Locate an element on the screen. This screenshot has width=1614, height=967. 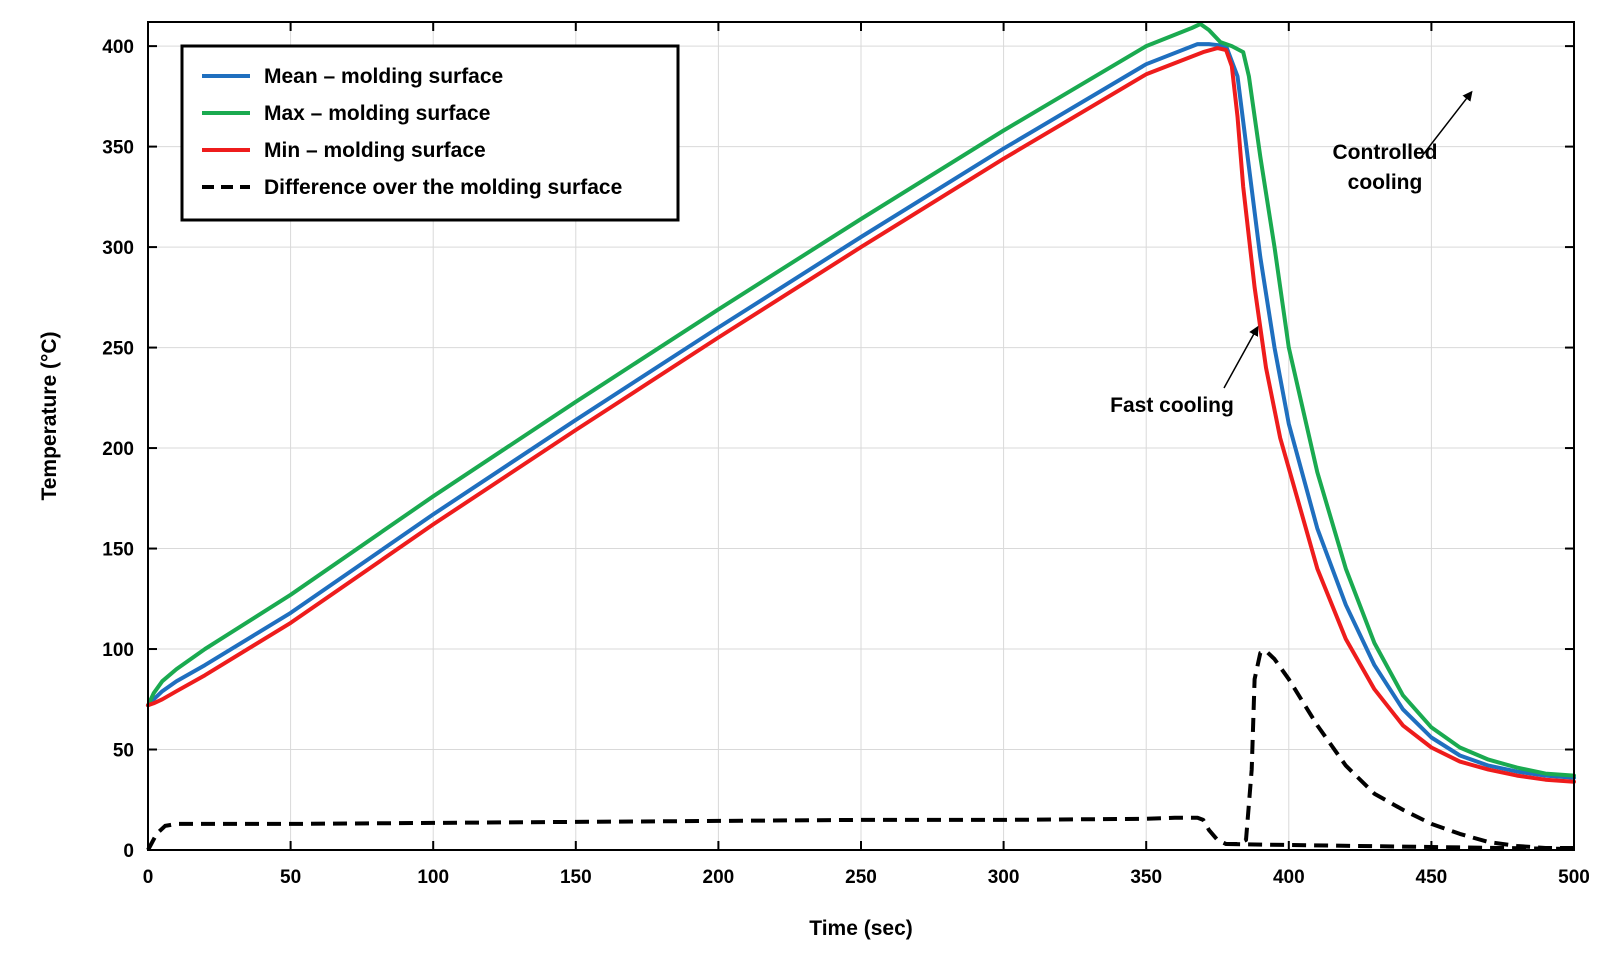
y-tick-label: 350 is located at coordinates (118, 148).